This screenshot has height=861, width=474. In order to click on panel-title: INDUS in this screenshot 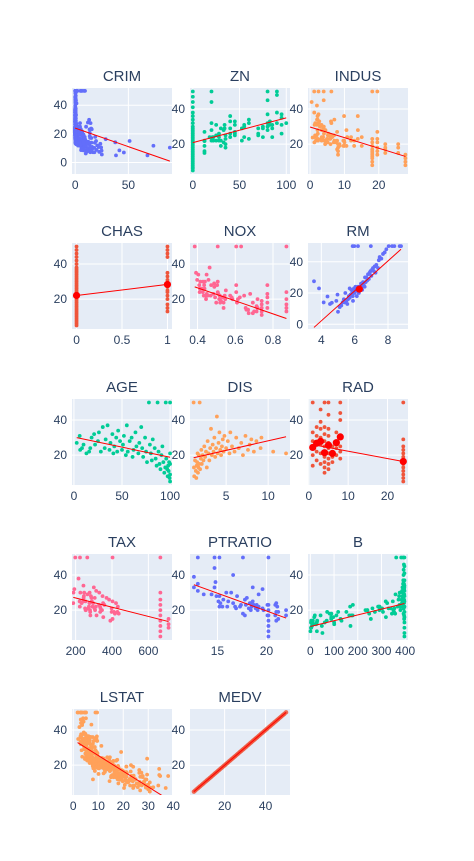, I will do `click(358, 76)`.